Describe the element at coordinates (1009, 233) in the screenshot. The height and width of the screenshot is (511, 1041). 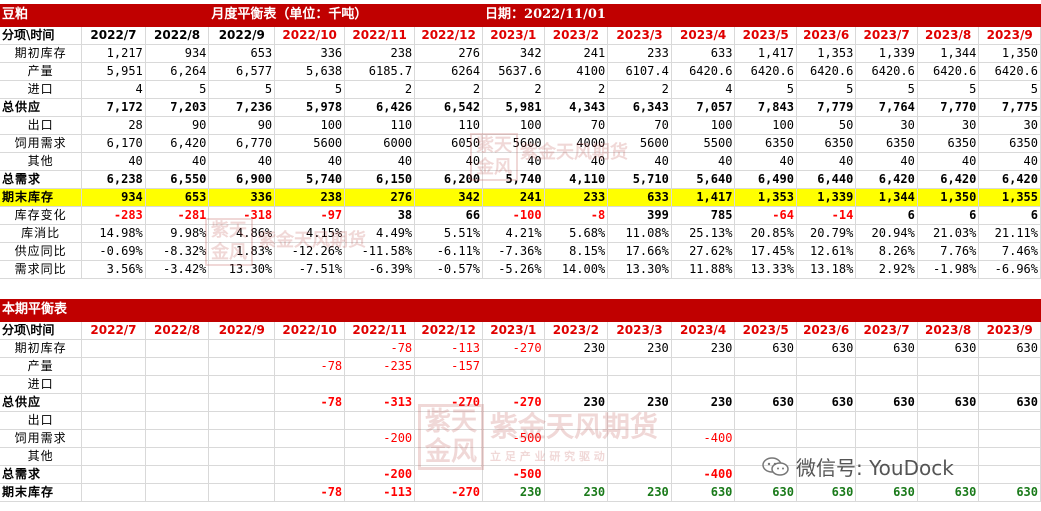
I see `table-cell: 21.11%` at that location.